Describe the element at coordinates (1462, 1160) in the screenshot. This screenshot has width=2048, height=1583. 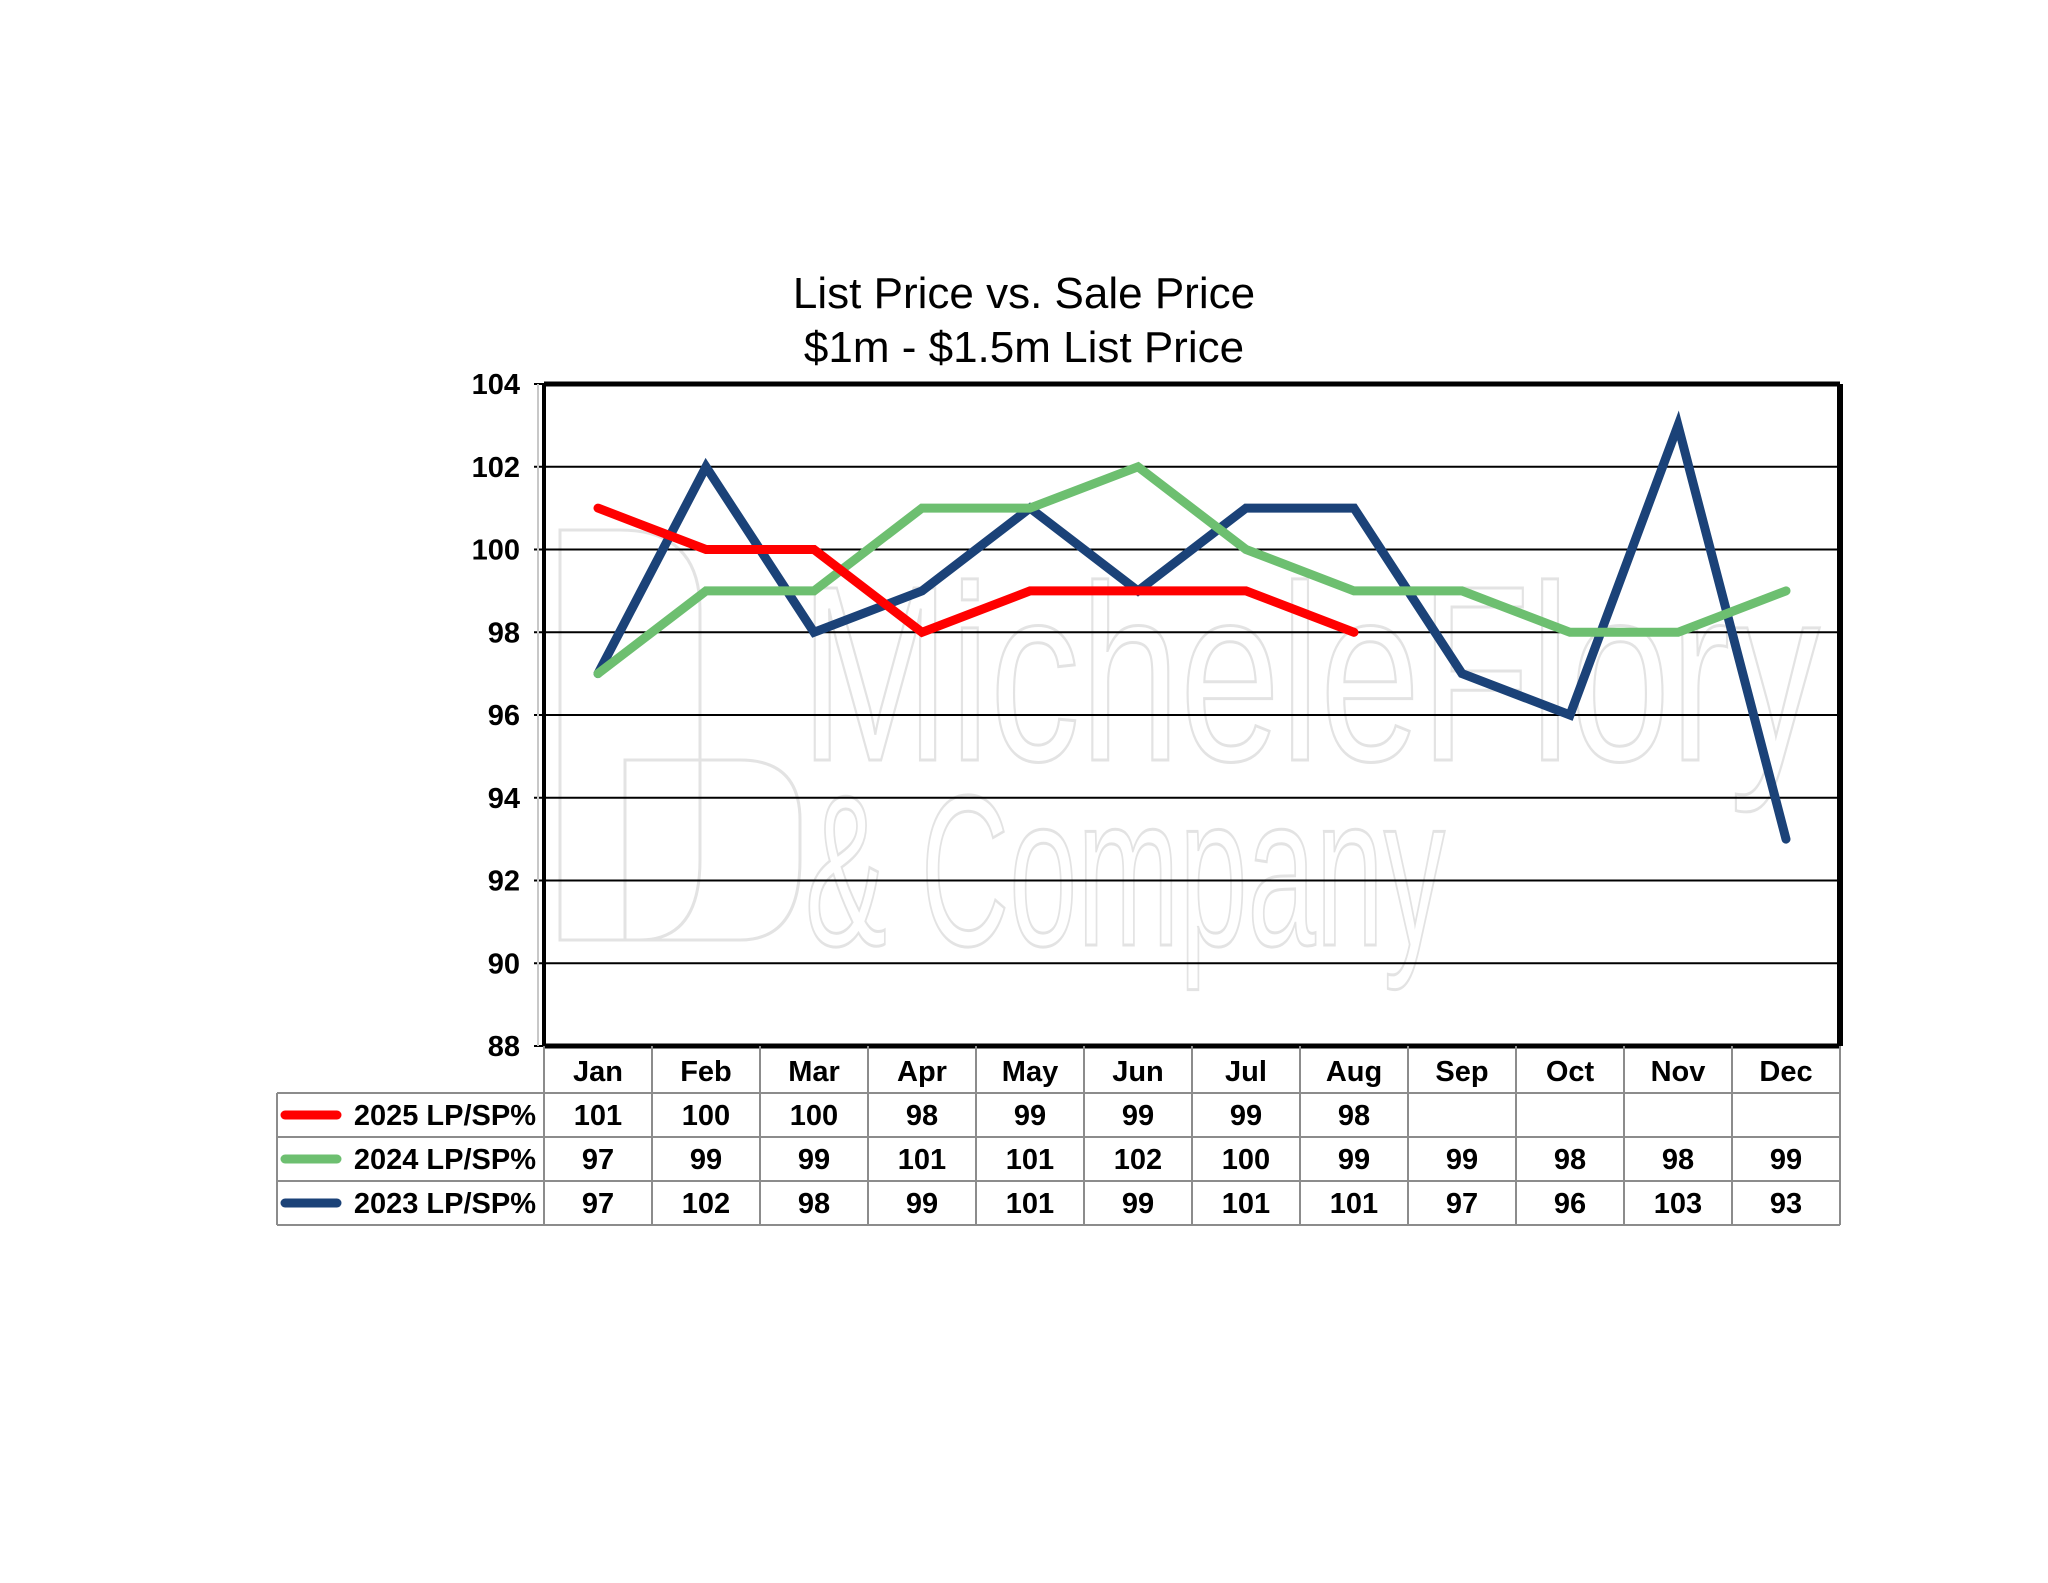
I see `data-label-1-8: 99` at that location.